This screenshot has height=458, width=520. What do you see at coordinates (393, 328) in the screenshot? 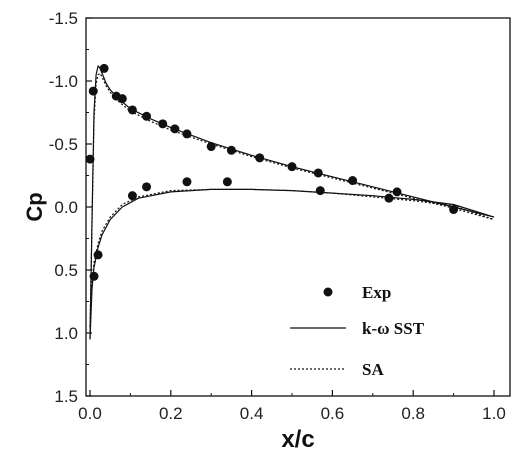
I see `legend-sst-label: k-ω SST` at bounding box center [393, 328].